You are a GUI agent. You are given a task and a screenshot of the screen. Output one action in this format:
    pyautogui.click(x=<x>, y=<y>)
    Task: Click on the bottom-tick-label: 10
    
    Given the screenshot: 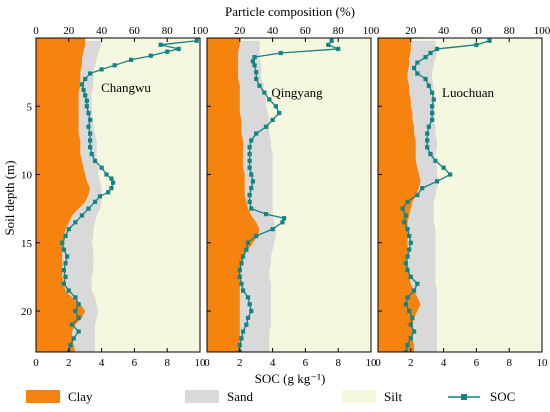 What is the action you would take?
    pyautogui.click(x=201, y=363)
    